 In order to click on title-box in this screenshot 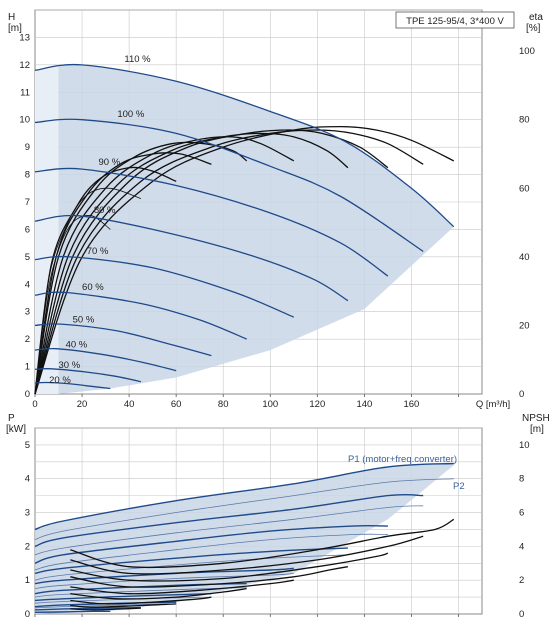, I will do `click(455, 20)`.